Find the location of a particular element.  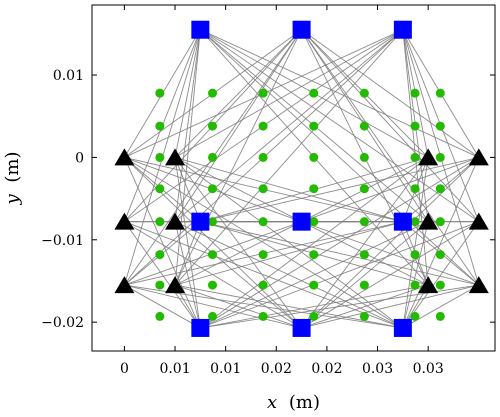

y-axis-label-unit: (m) is located at coordinates (12, 166).